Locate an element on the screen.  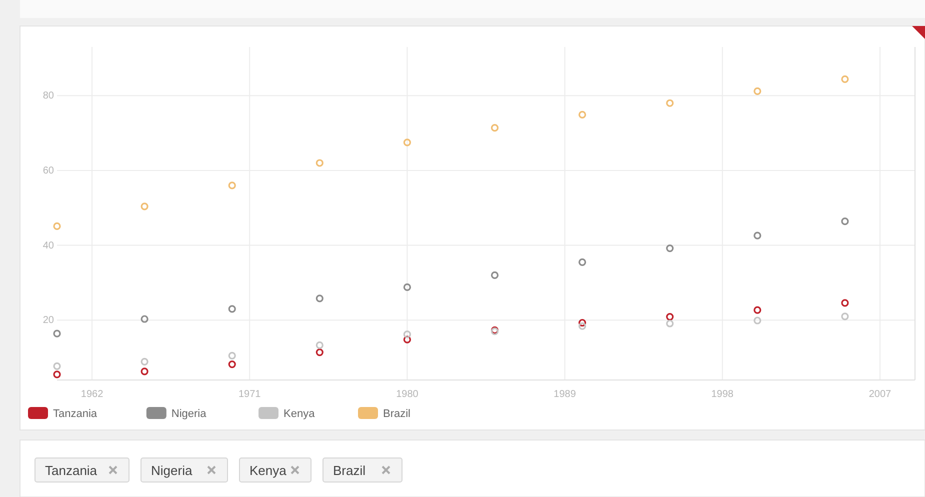
x-tick-label: 1989 is located at coordinates (565, 394).